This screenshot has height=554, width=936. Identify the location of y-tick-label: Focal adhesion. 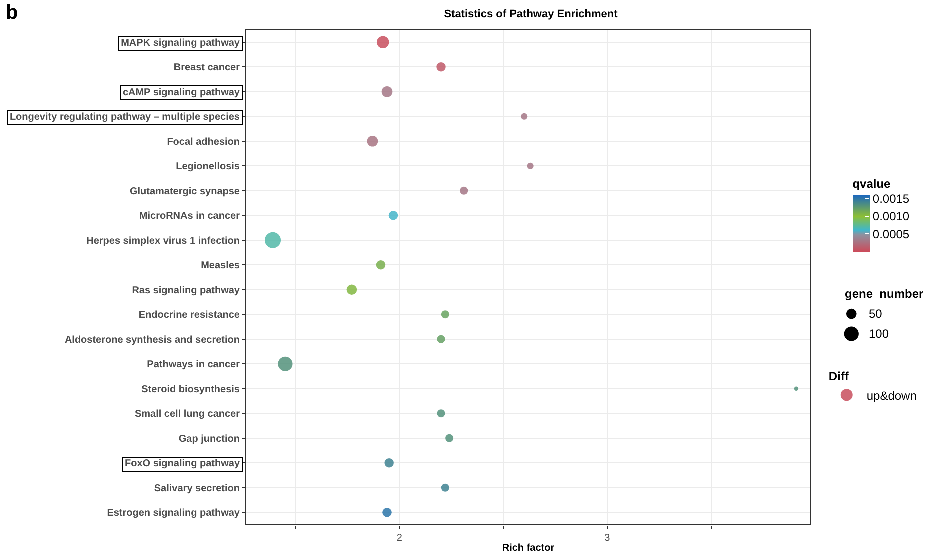
(203, 142).